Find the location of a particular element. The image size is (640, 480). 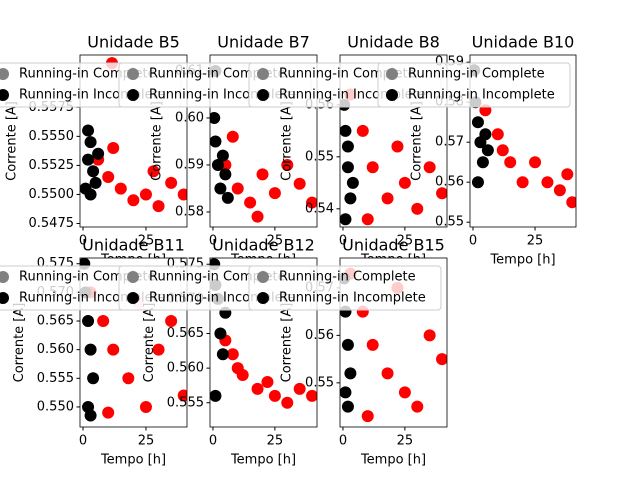

subplot-title: Unidade B11 is located at coordinates (133, 245).